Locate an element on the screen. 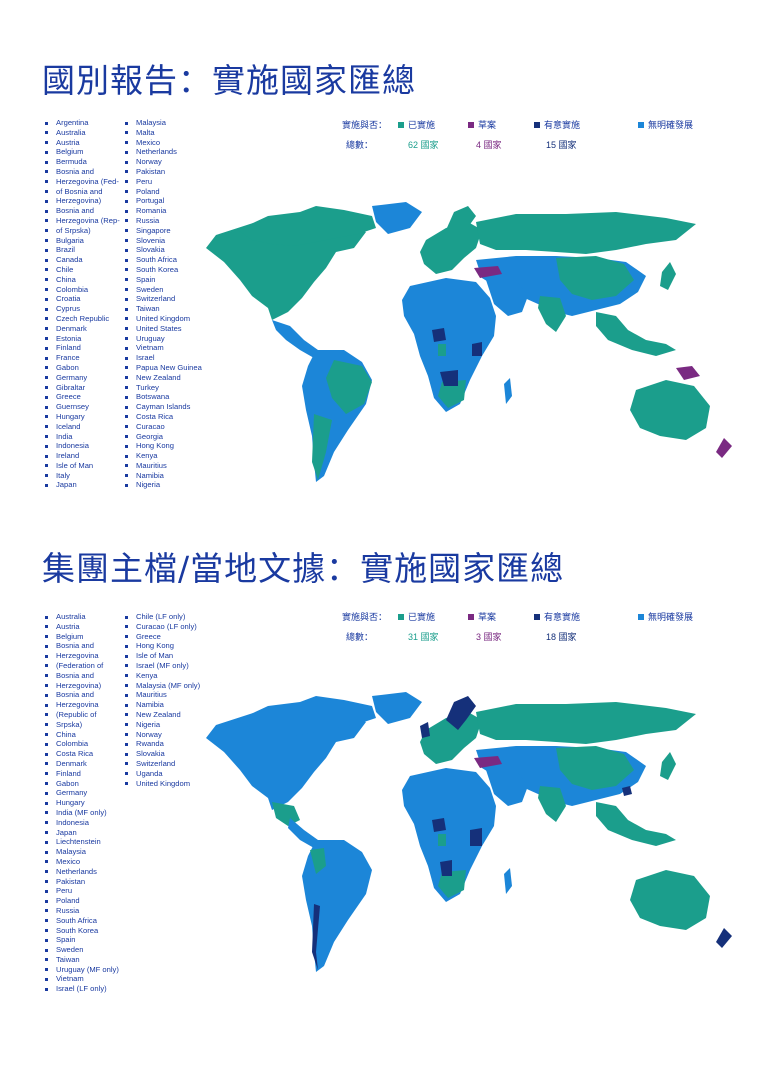 Image resolution: width=768 pixels, height=1086 pixels. country-list-item: Kenya is located at coordinates (172, 456).